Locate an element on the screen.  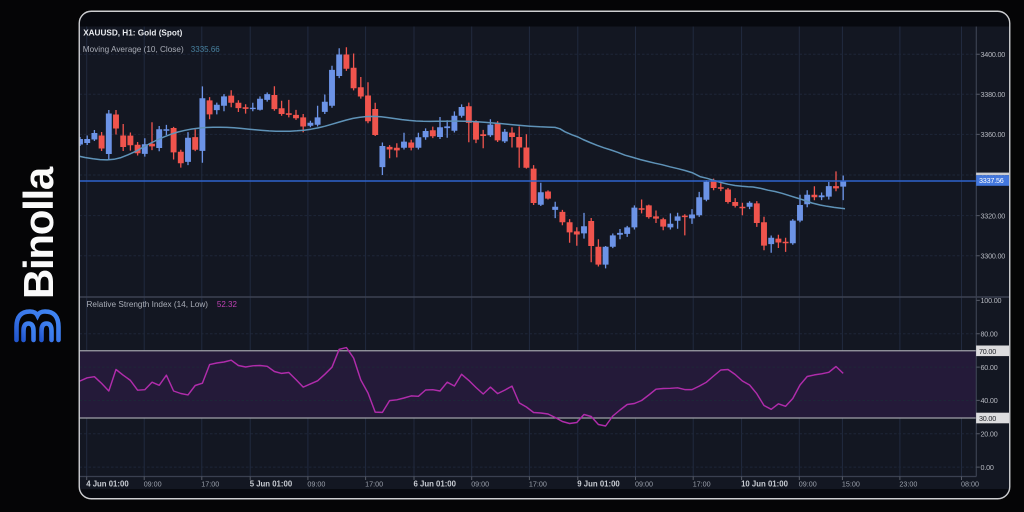
svg-text: 9 Jun 01:00 is located at coordinates (598, 484).